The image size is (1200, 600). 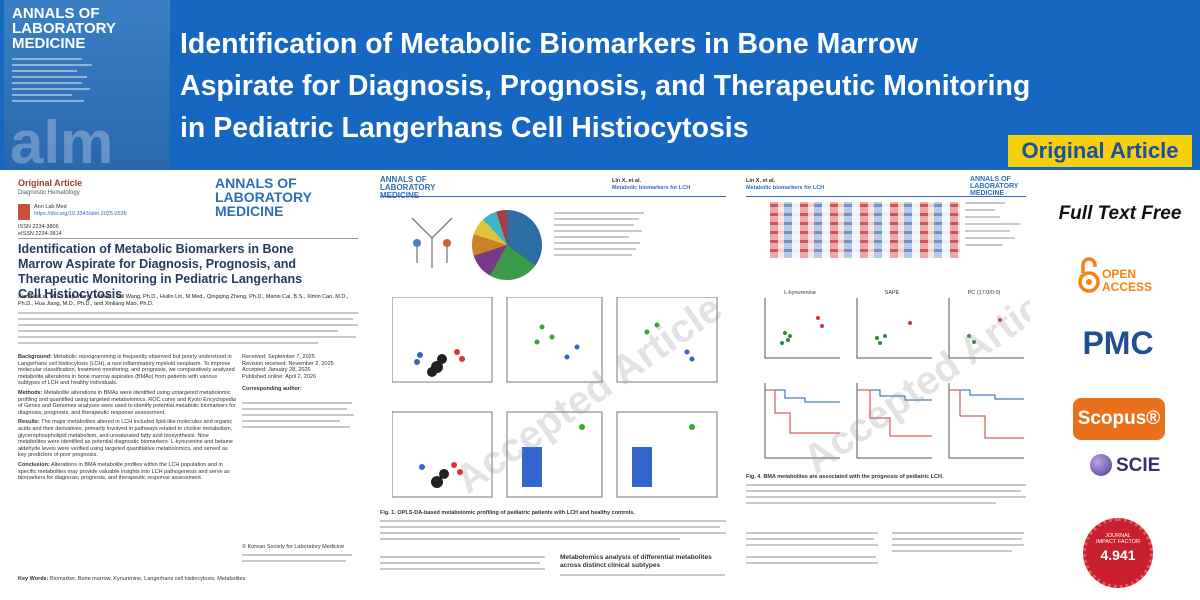 What do you see at coordinates (865, 230) in the screenshot?
I see `heatmap-rows` at bounding box center [865, 230].